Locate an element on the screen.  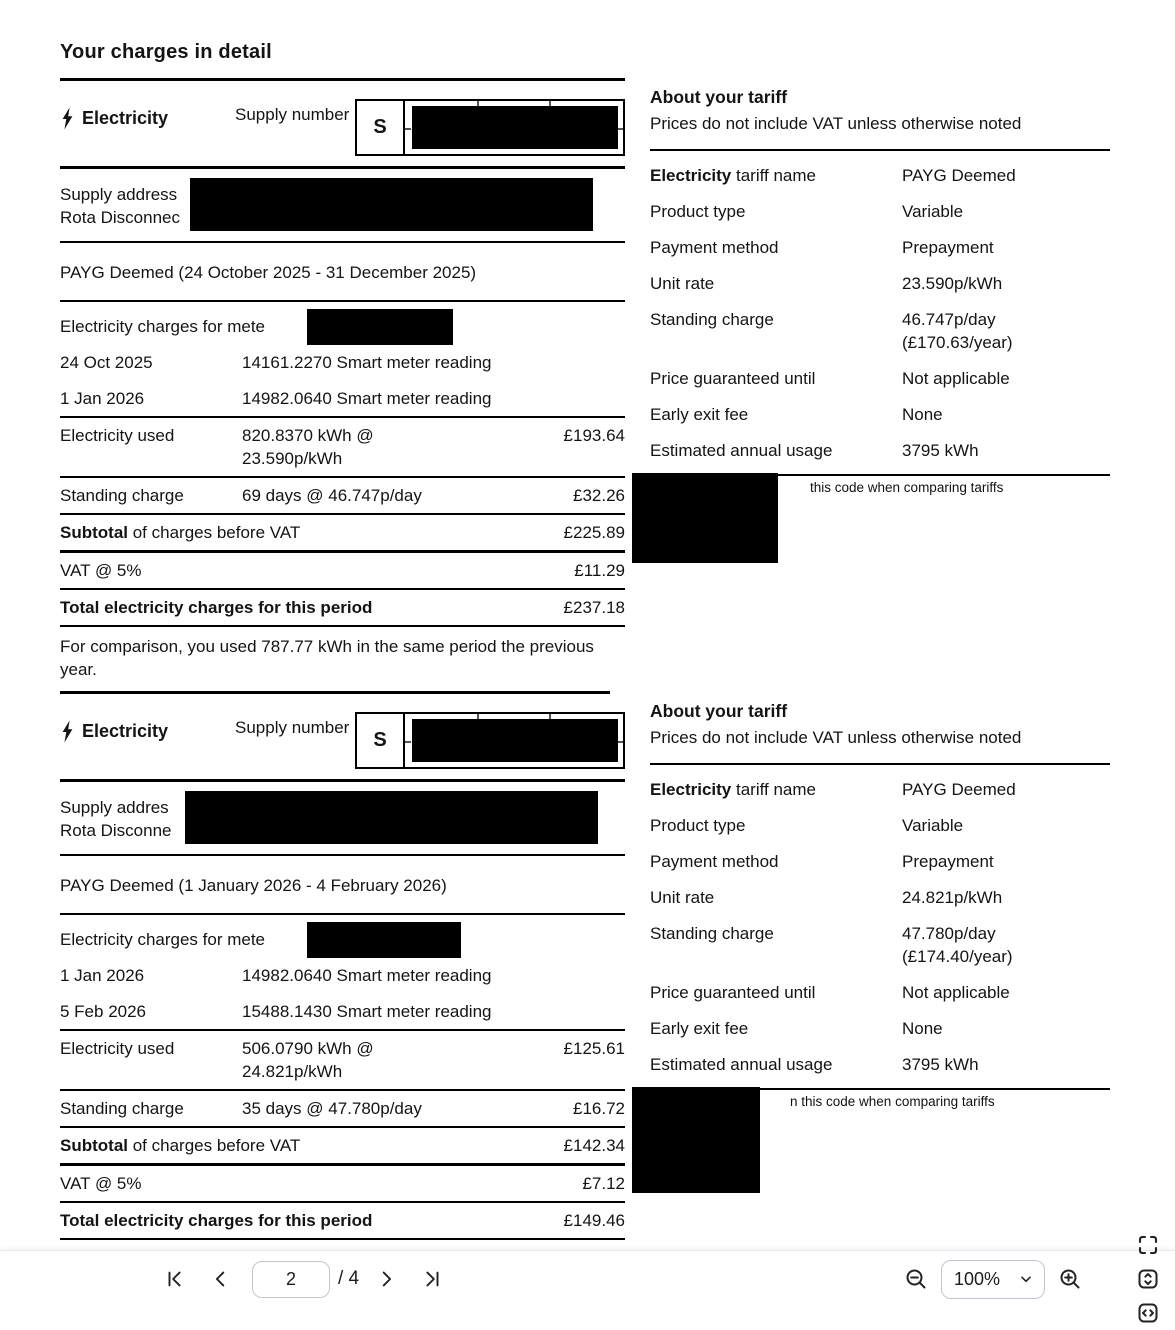
reading-value: 15488.1430 Smart meter reading is located at coordinates (367, 1011).